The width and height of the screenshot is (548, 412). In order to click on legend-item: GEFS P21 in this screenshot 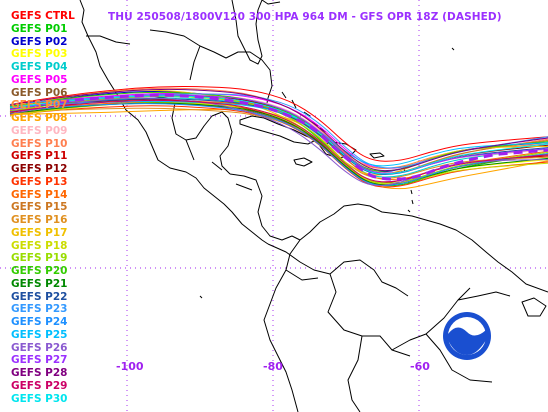, I will do `click(39, 283)`.